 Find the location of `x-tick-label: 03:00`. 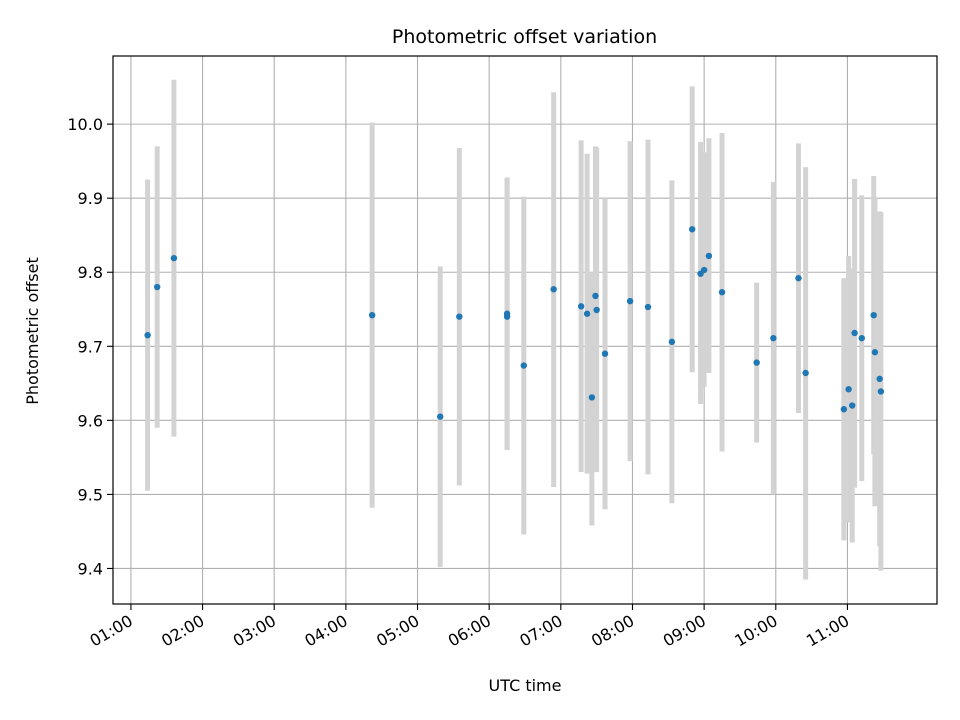

x-tick-label: 03:00 is located at coordinates (254, 631).